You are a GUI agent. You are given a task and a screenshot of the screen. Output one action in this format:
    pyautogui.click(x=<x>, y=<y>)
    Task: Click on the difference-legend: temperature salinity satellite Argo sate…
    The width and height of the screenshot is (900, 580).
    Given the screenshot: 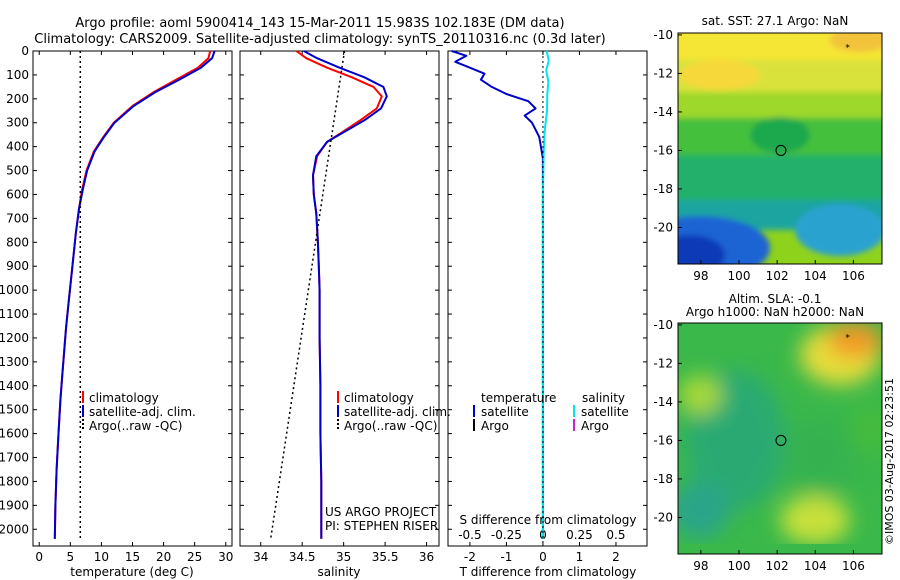 What is the action you would take?
    pyautogui.click(x=551, y=412)
    